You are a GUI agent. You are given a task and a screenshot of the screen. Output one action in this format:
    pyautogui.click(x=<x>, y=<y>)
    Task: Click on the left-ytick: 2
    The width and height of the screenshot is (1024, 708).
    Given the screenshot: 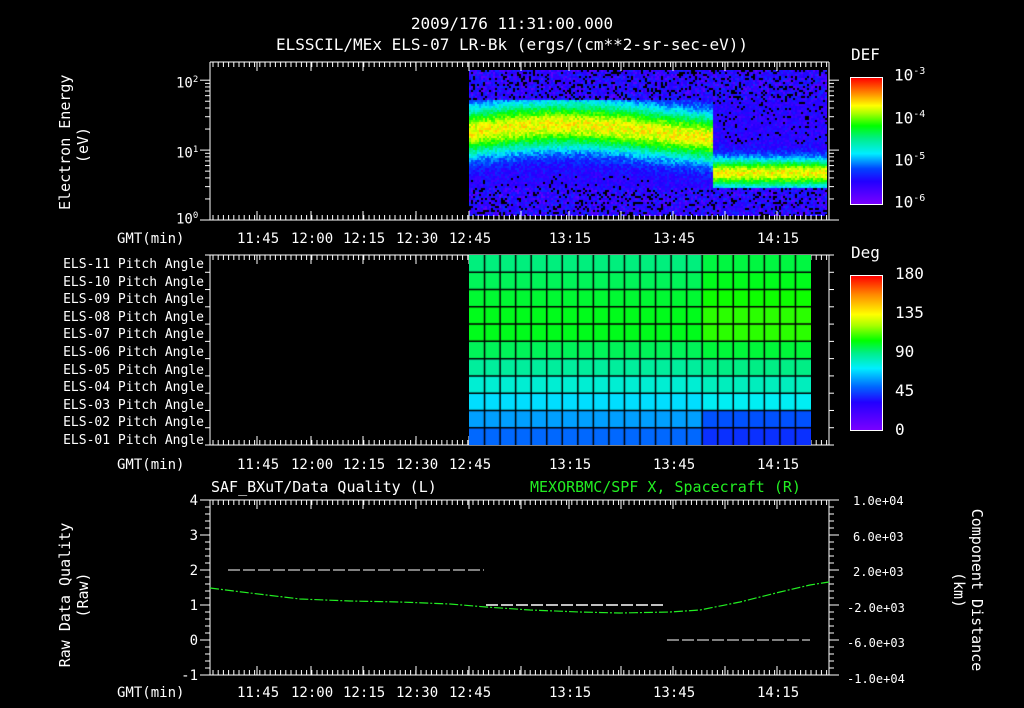 What is the action you would take?
    pyautogui.click(x=193, y=571)
    